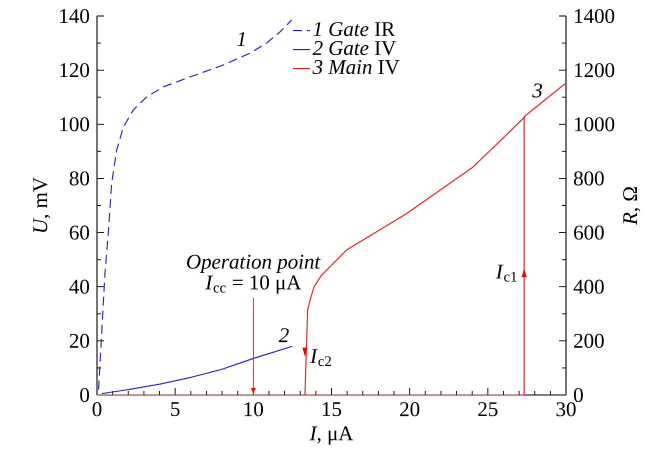  I want to click on legend-label: 3 Main IV, so click(356, 67).